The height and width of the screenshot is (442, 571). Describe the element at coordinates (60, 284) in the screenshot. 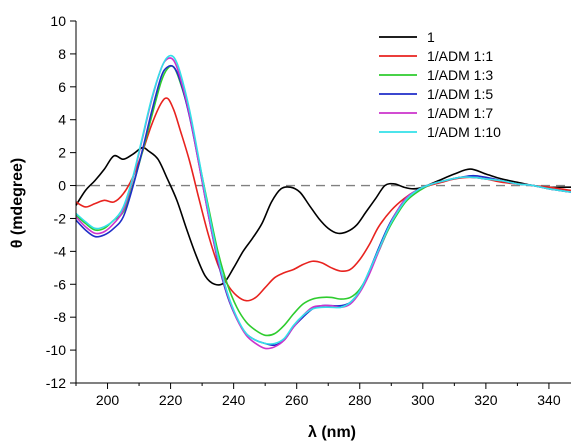

I see `y-tick-label: -6` at that location.